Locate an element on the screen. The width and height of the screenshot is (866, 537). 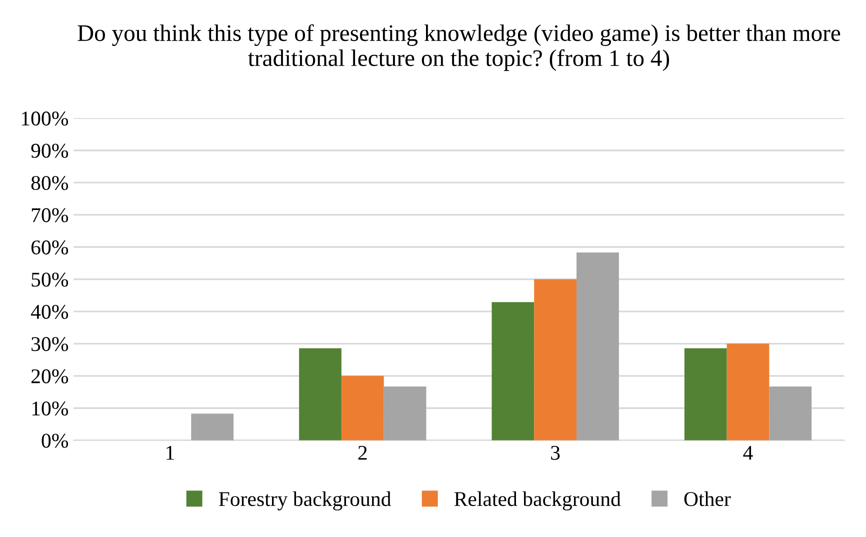
y-tick-label: 30% is located at coordinates (50, 344).